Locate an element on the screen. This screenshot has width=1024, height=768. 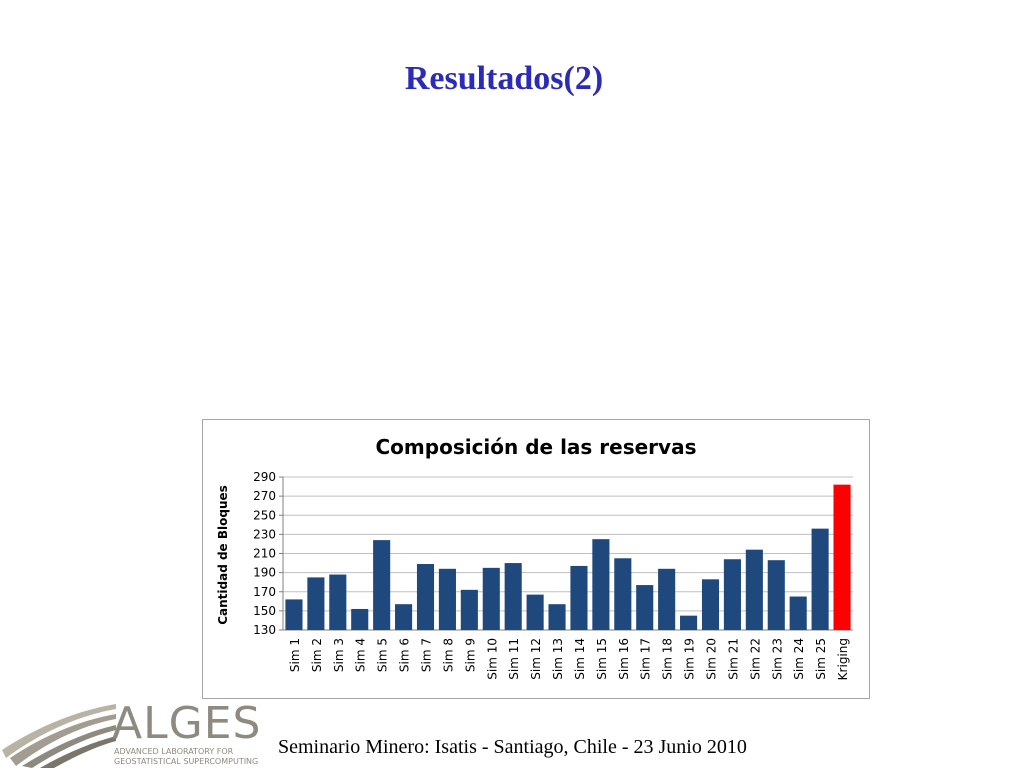
x-tick-label: Sim 2 is located at coordinates (317, 655).